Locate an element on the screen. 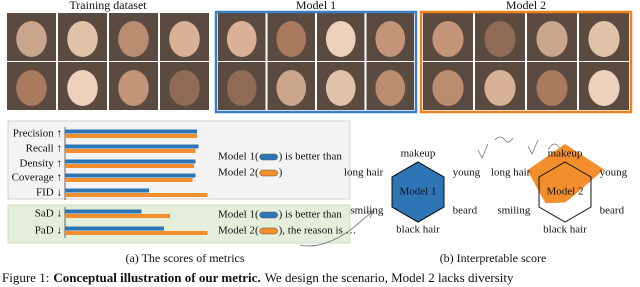  metric-label: Density ↑ is located at coordinates (41, 164).